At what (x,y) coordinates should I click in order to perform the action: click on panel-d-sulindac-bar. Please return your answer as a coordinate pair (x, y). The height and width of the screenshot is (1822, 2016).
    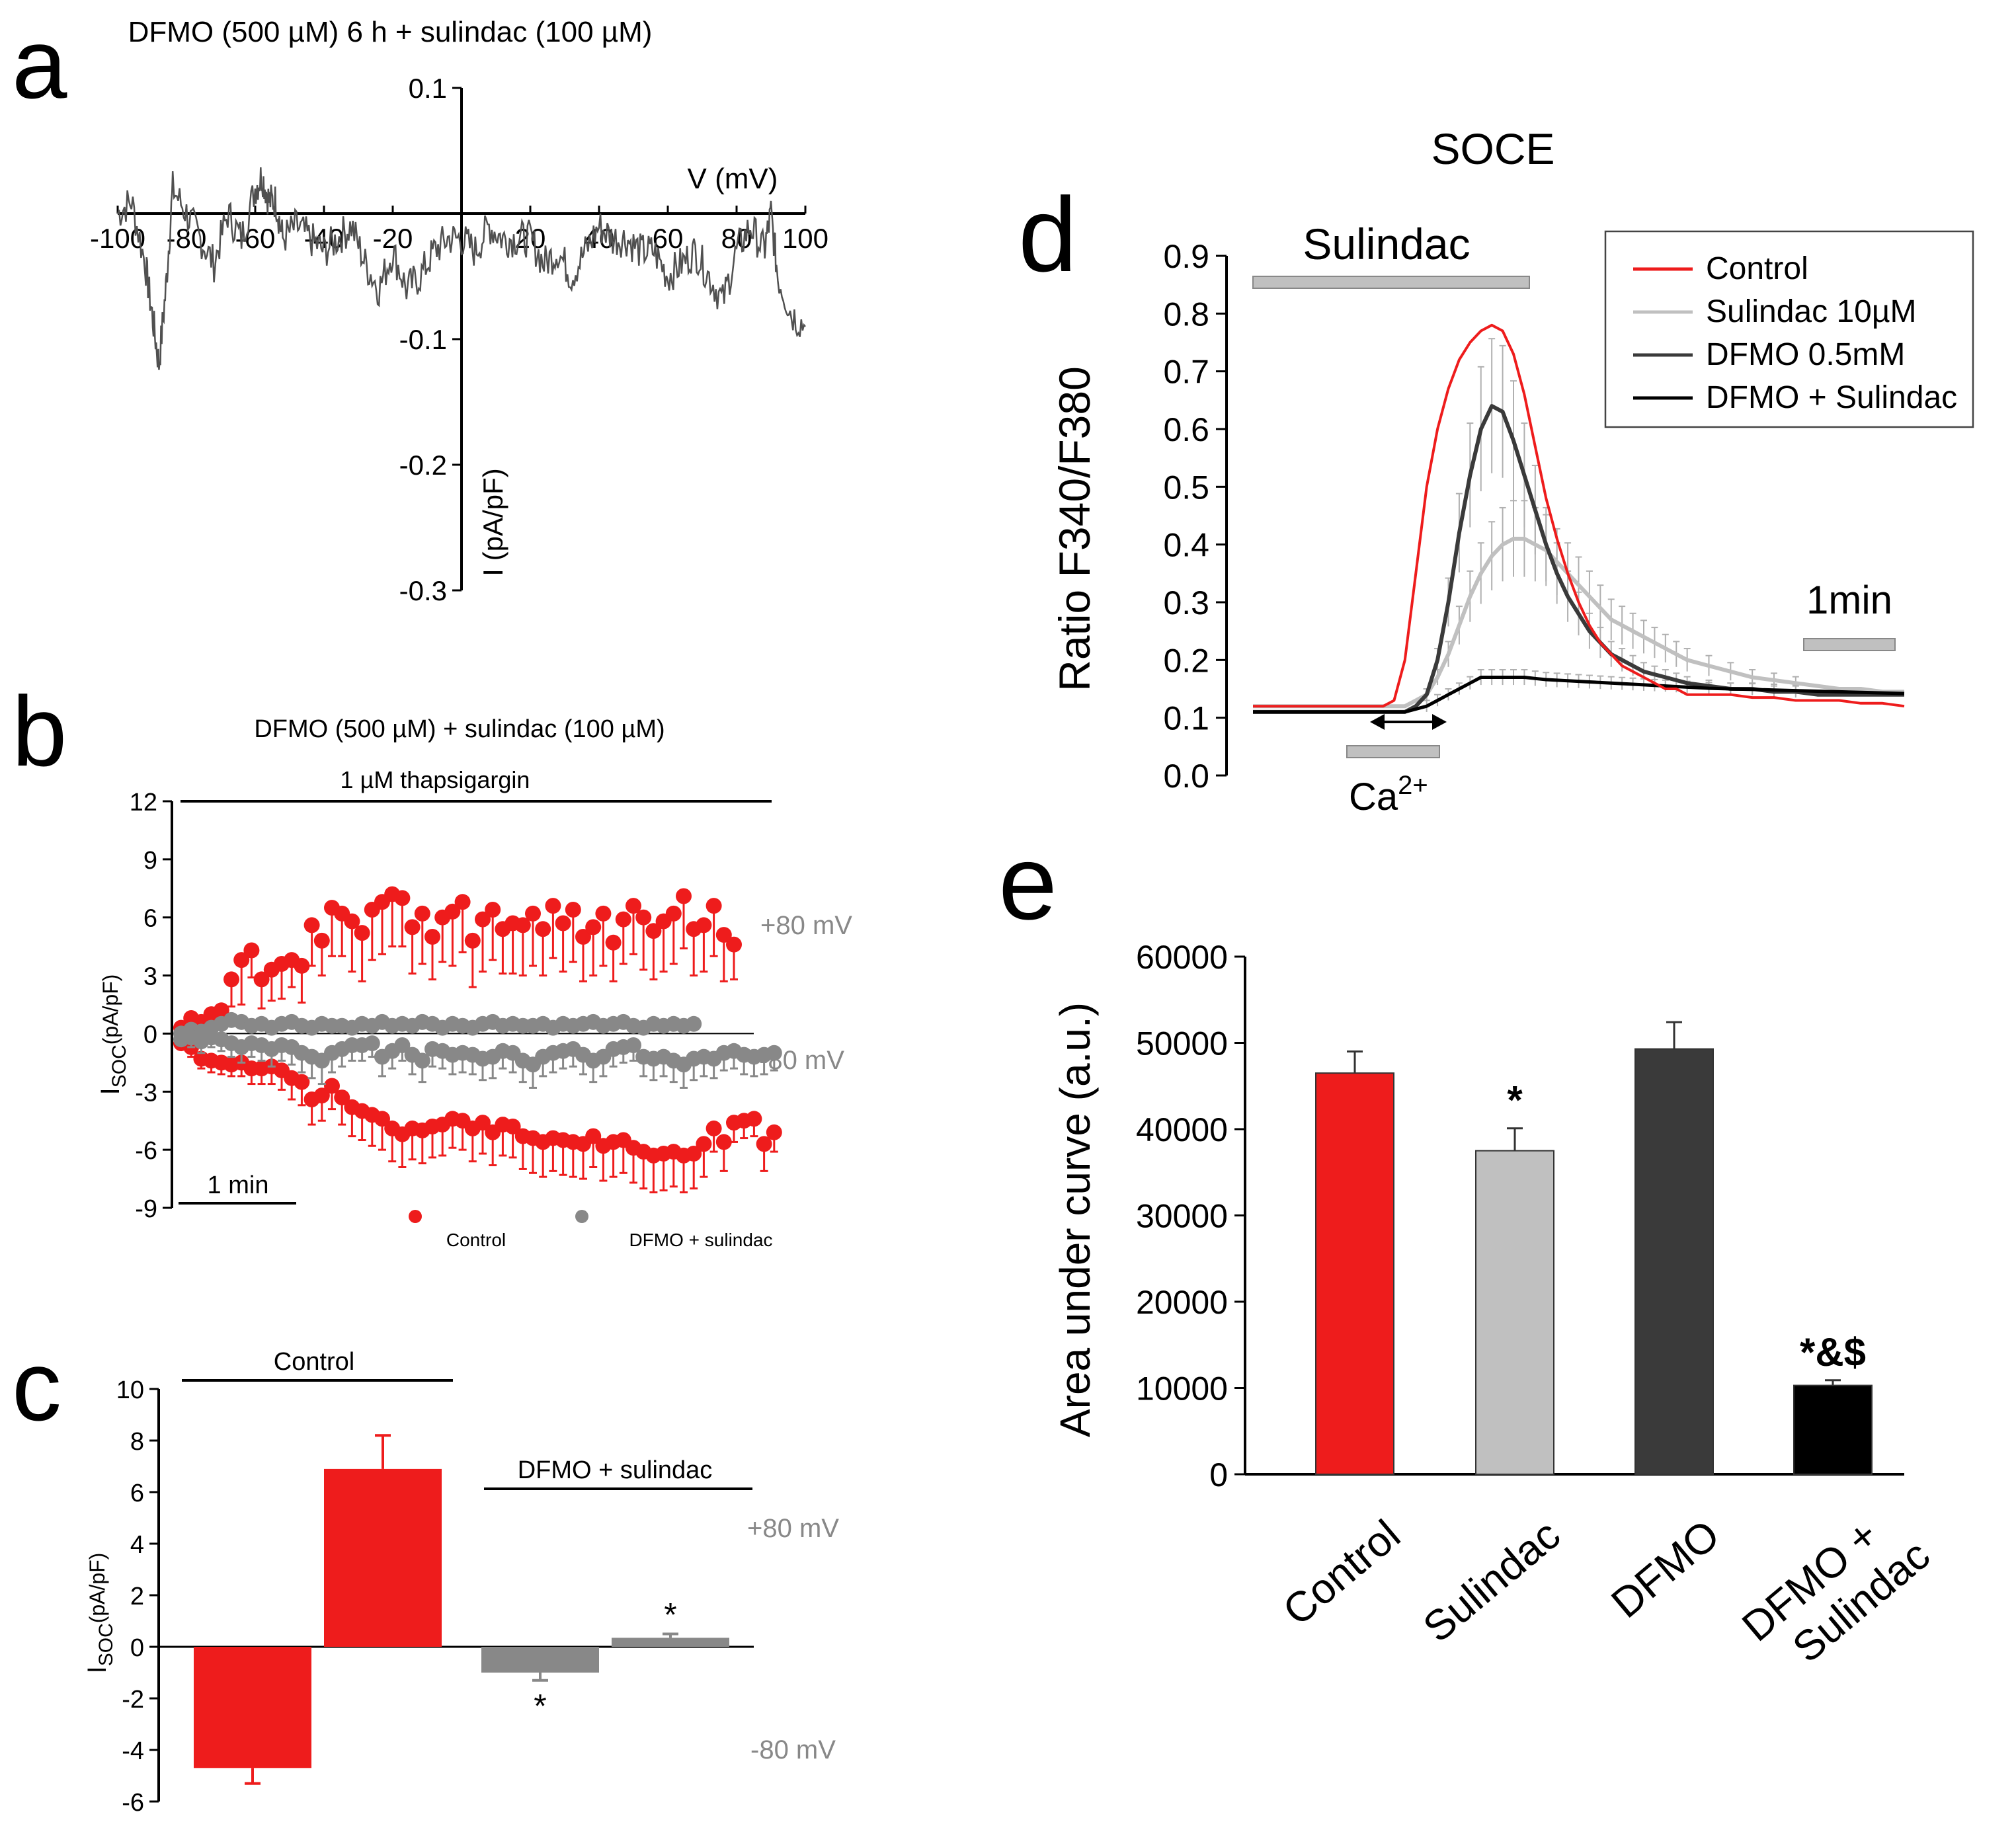
    Looking at the image, I should click on (1391, 282).